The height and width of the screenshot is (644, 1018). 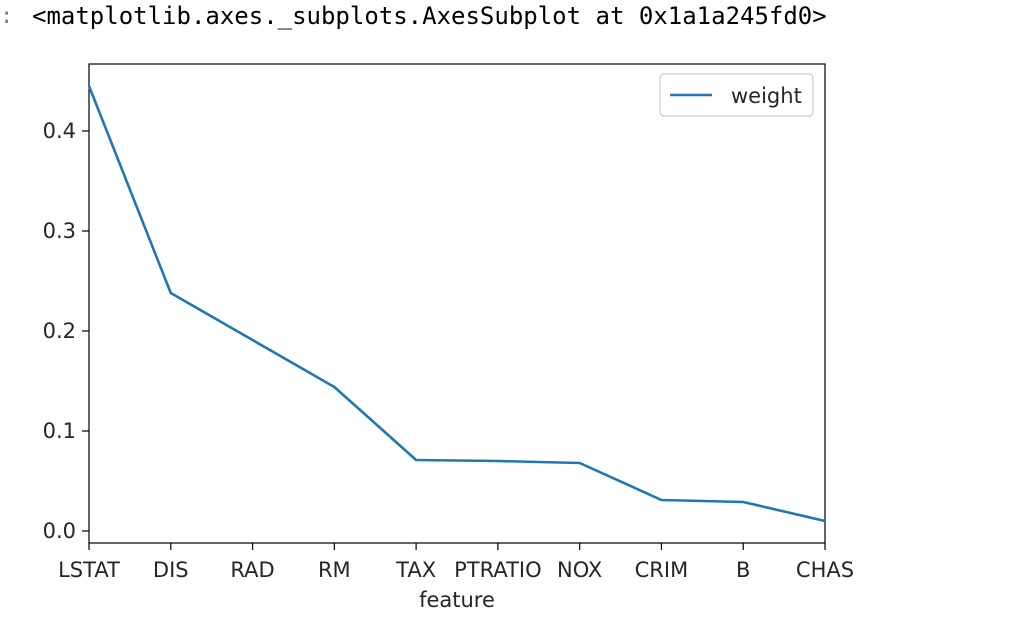 What do you see at coordinates (415, 570) in the screenshot?
I see `x-tick-label: TAX` at bounding box center [415, 570].